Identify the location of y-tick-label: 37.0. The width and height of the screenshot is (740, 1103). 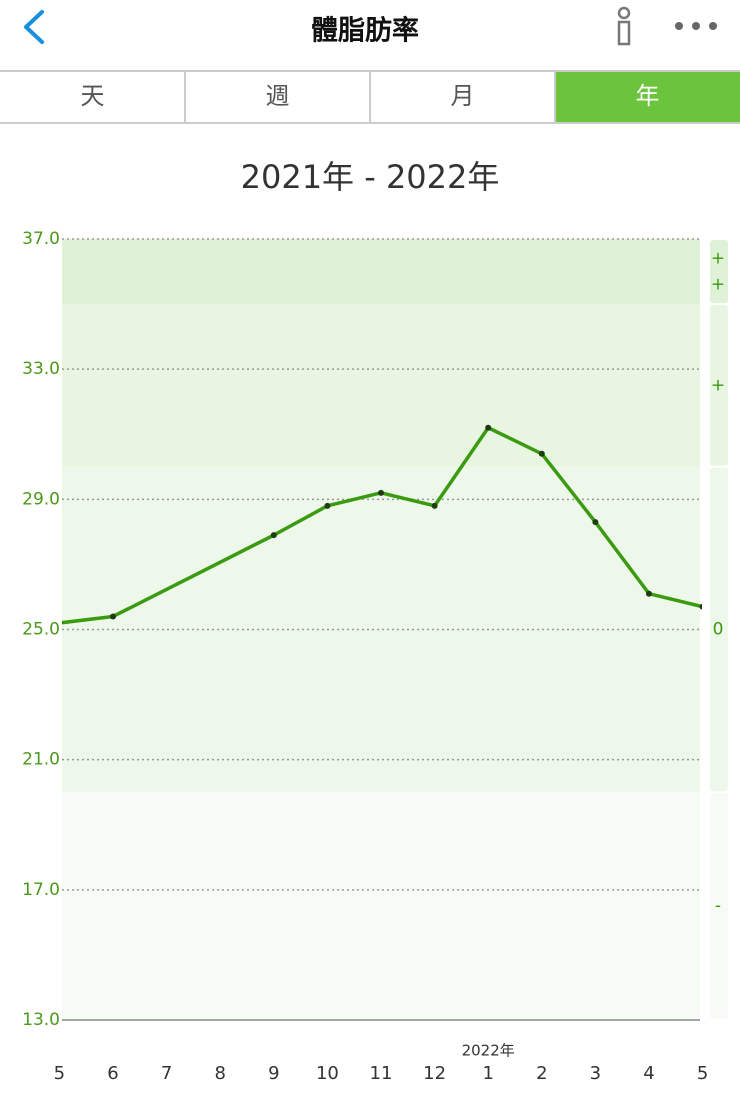
(41, 239).